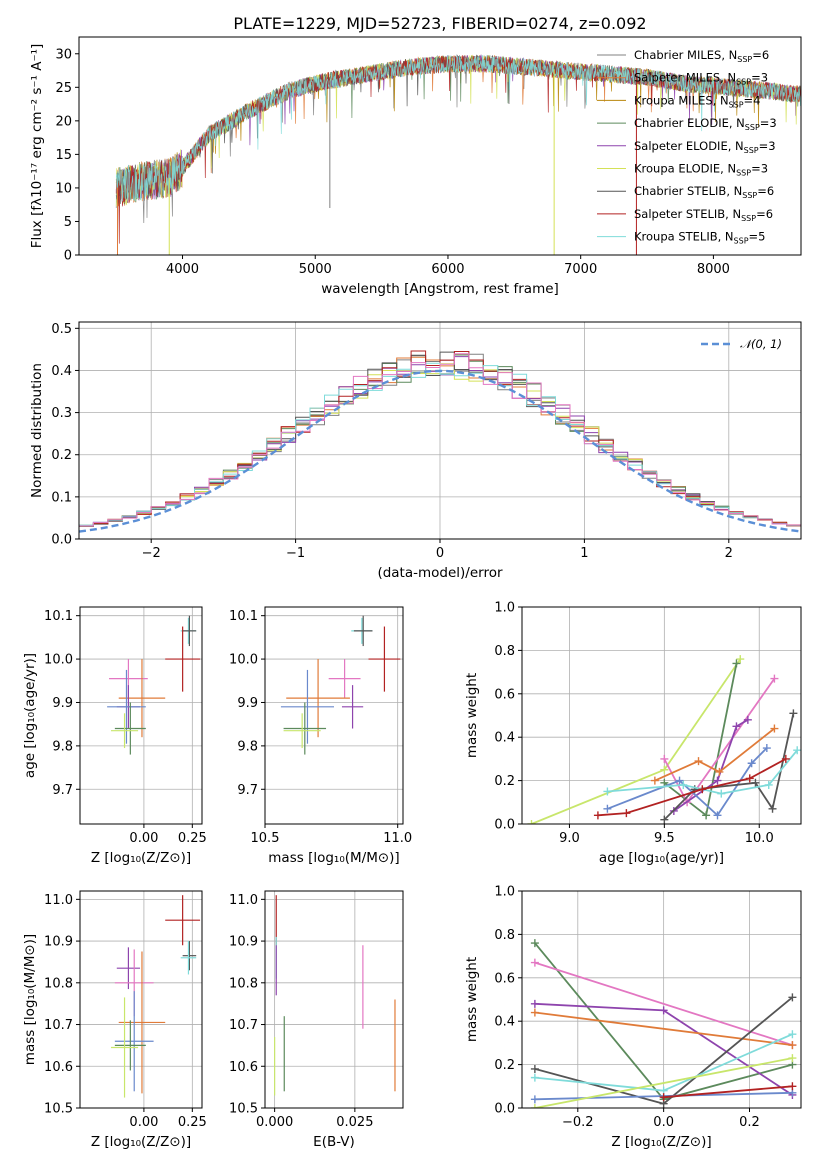 Image resolution: width=819 pixels, height=1170 pixels. I want to click on normal-curve, so click(440, 451).